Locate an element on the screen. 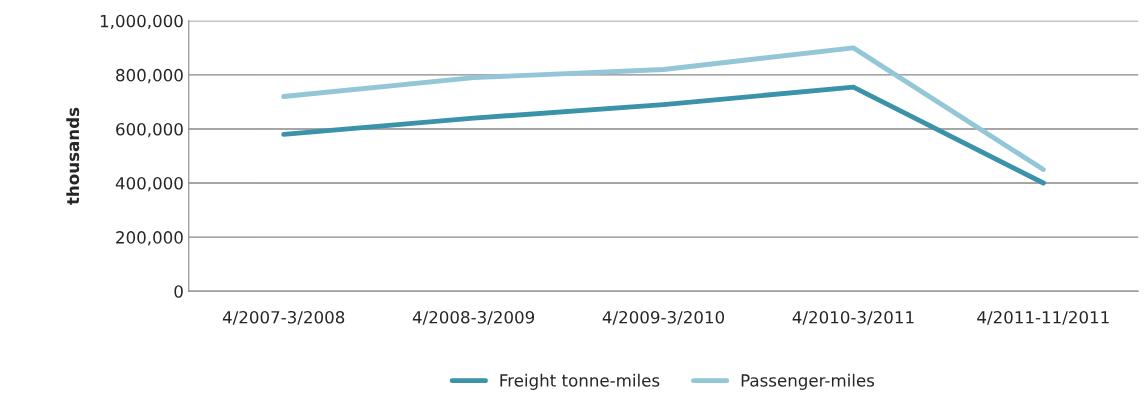 Image resolution: width=1144 pixels, height=416 pixels. y-tick-label: 1,000,000 is located at coordinates (141, 22).